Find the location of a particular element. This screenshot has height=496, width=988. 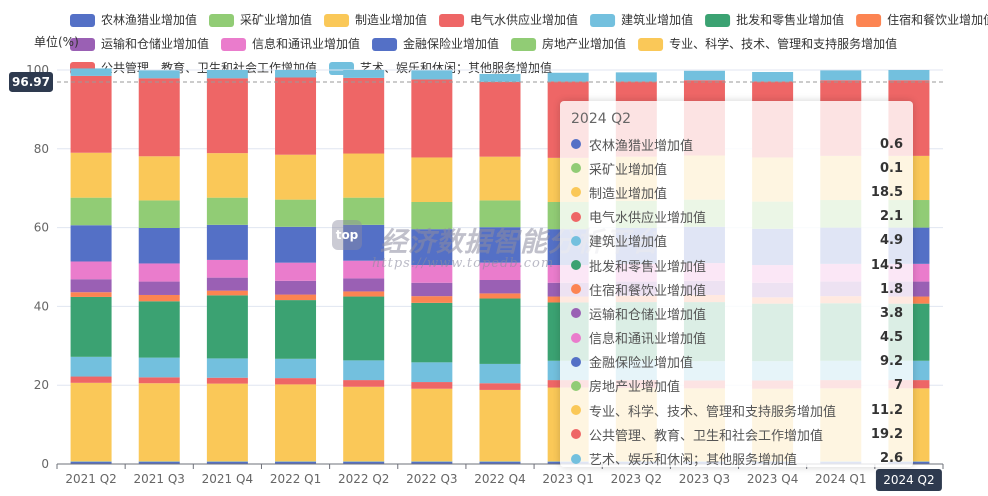

legend-item: 采矿业增加值 is located at coordinates (260, 19).